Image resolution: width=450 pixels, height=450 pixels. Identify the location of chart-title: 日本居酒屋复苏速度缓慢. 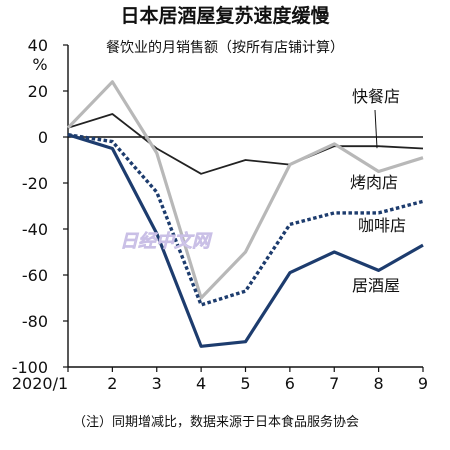
(225, 15).